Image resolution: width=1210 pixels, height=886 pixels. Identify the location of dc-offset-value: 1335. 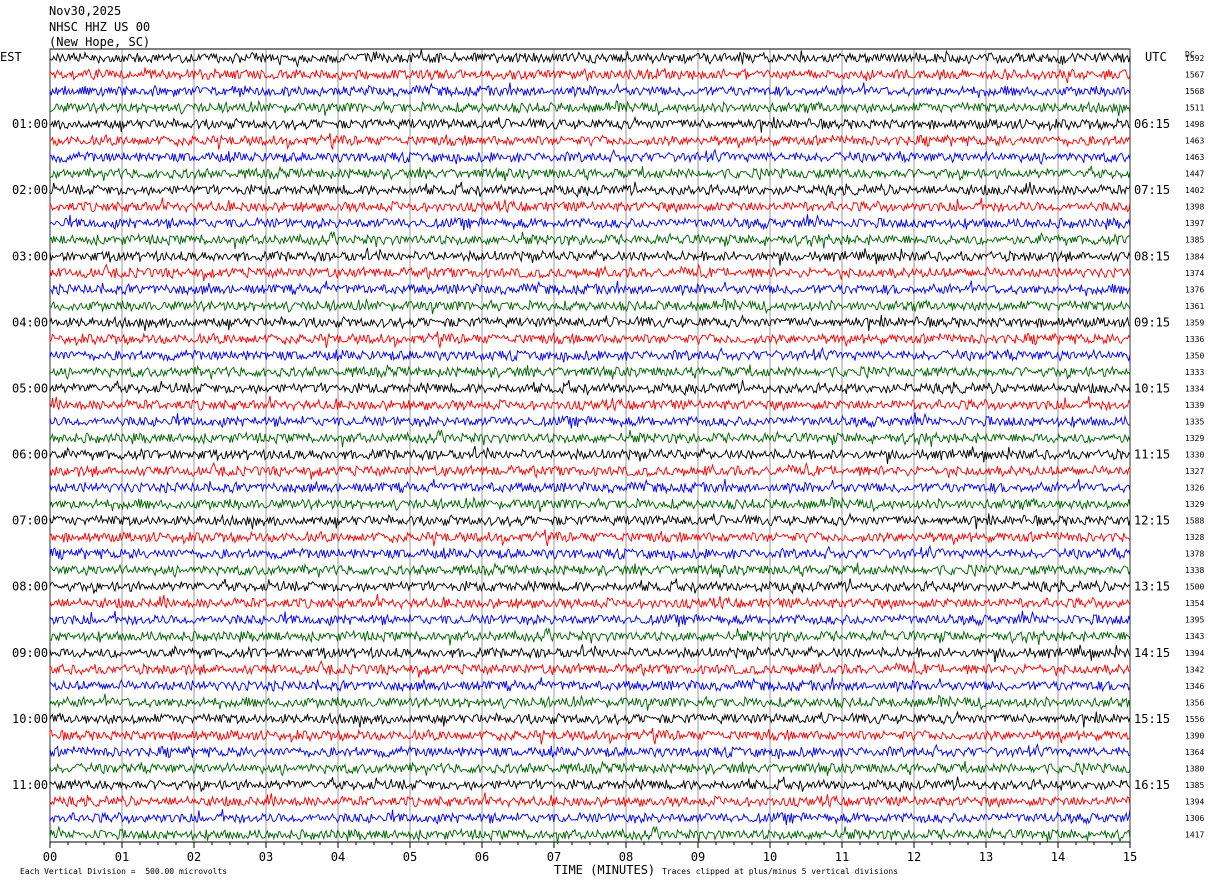
(1194, 421).